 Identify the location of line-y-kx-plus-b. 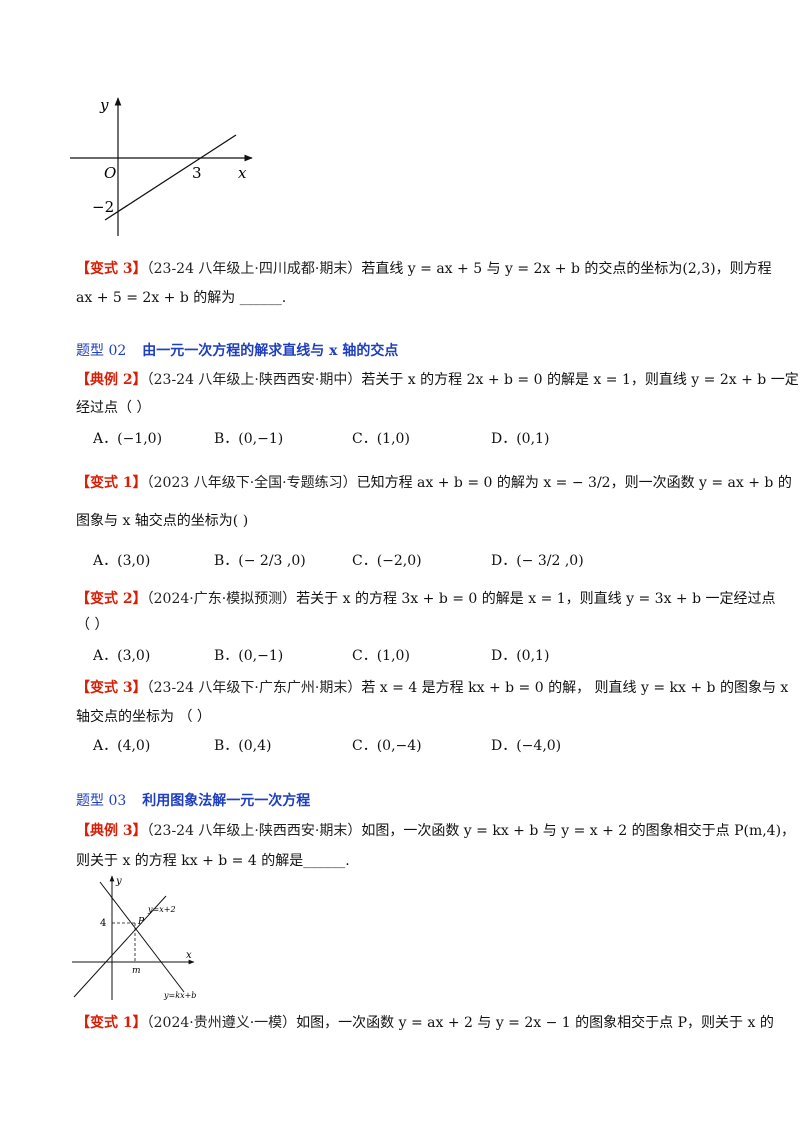
(142, 937).